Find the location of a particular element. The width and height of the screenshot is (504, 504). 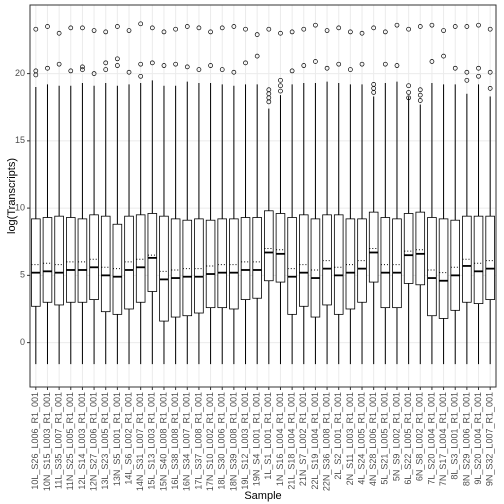

x-tick-label: 7N_S17_L004_R1_001 is located at coordinates (443, 439).